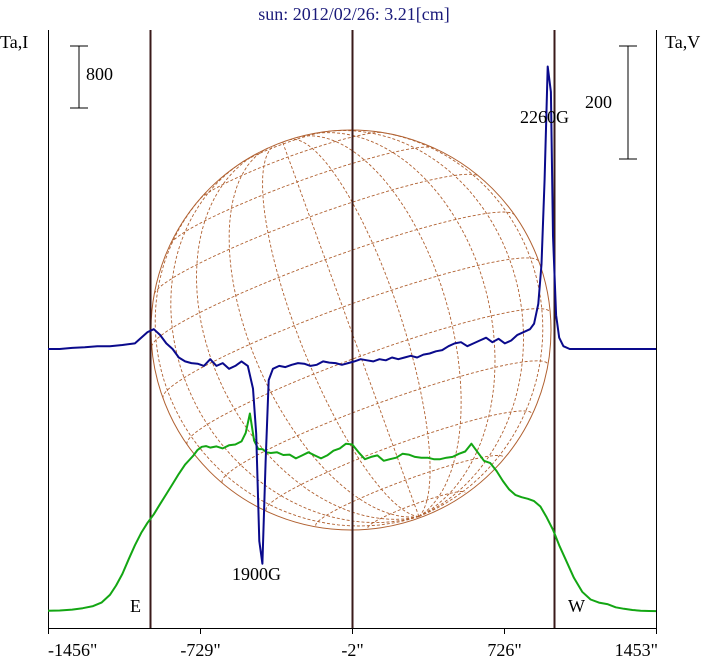  Describe the element at coordinates (200, 650) in the screenshot. I see `x-tick-label: -729"` at that location.